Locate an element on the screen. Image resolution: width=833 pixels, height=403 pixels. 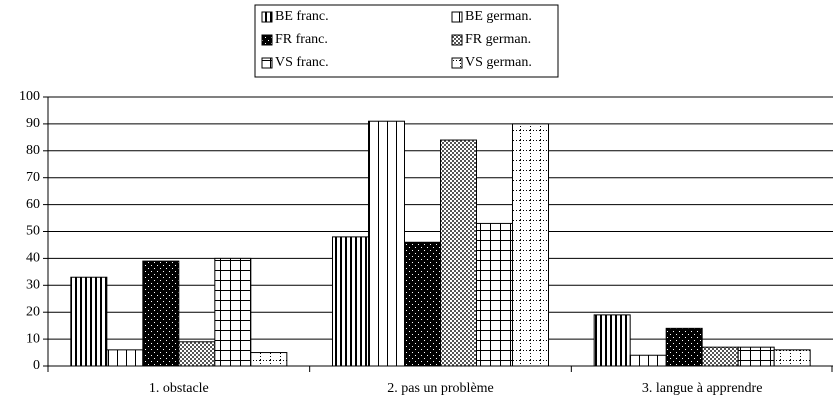
y-tick-label: 30 is located at coordinates (33, 285).